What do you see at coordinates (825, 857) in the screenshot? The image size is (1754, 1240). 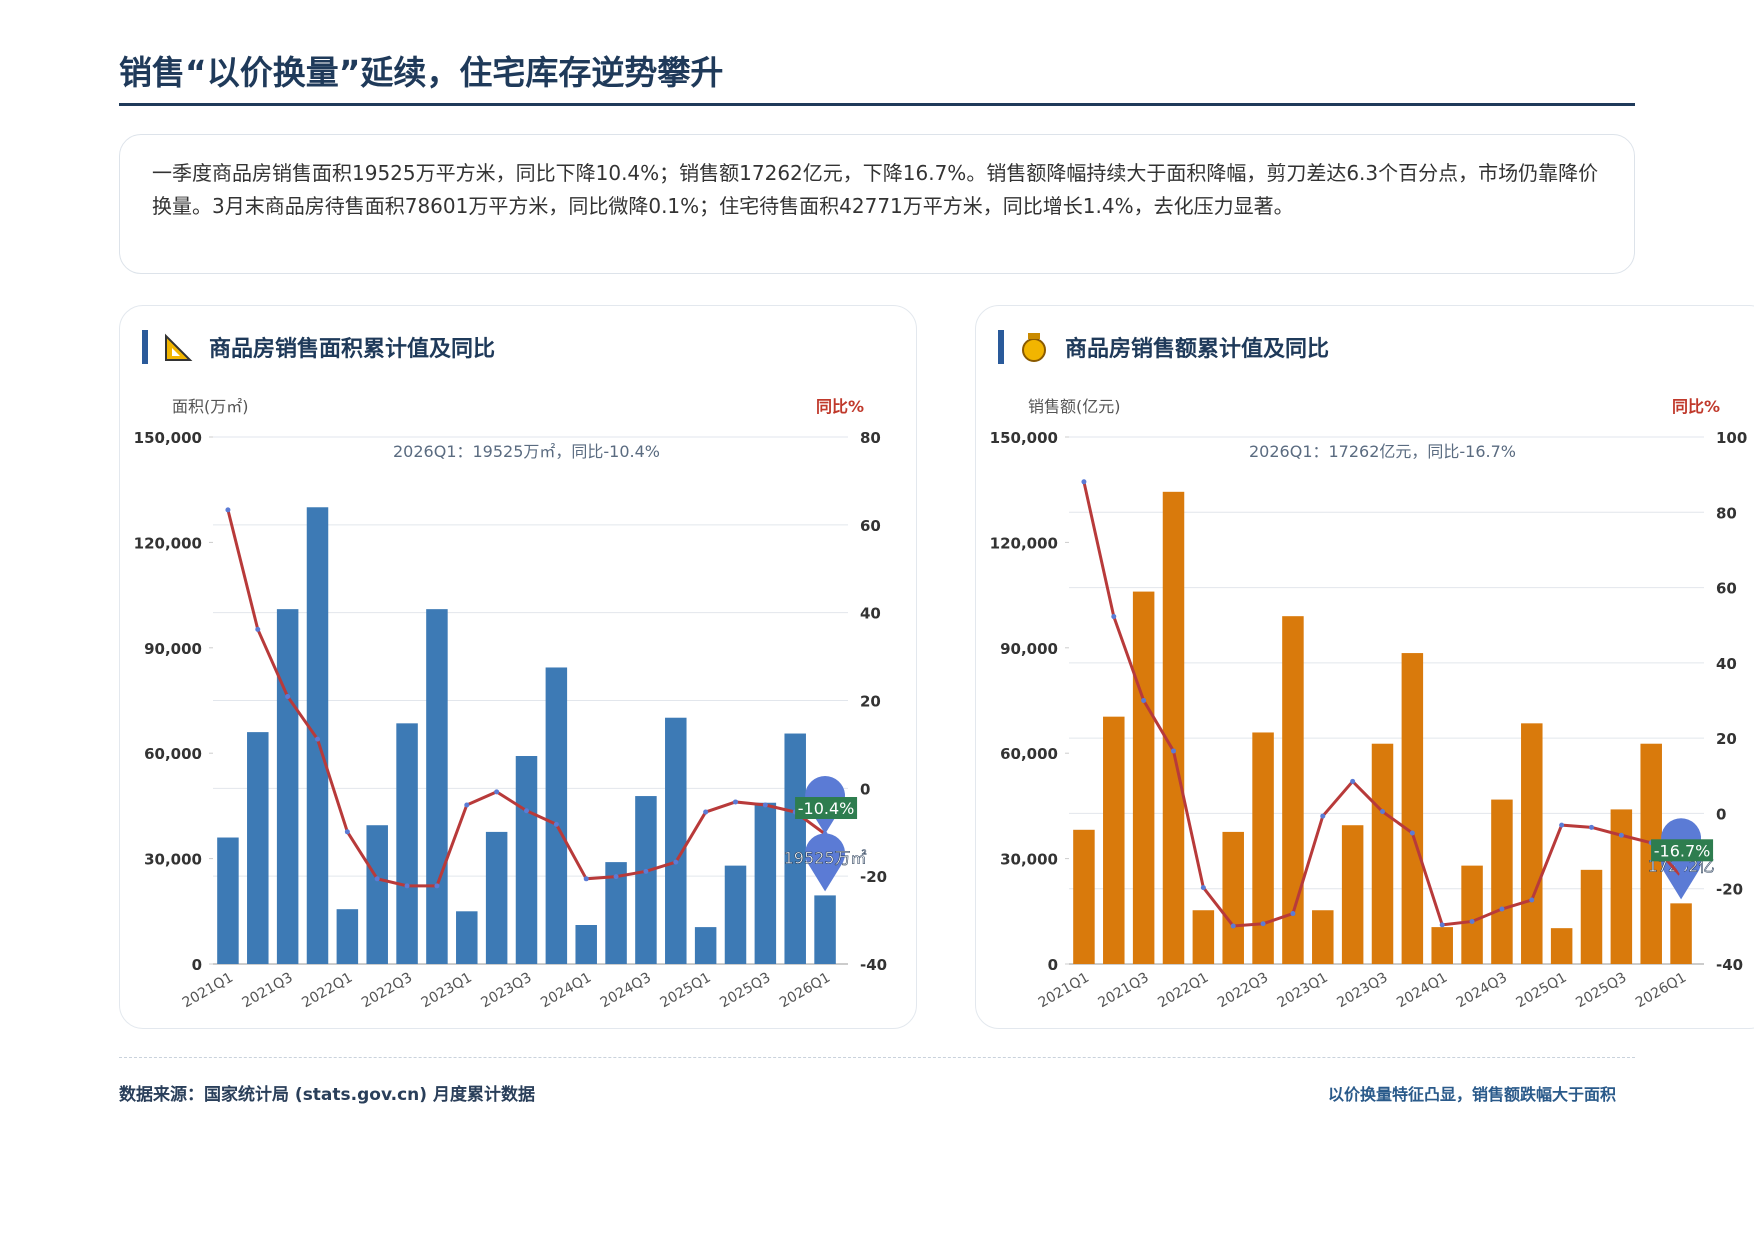 I see `value-label: 19525万㎡` at bounding box center [825, 857].